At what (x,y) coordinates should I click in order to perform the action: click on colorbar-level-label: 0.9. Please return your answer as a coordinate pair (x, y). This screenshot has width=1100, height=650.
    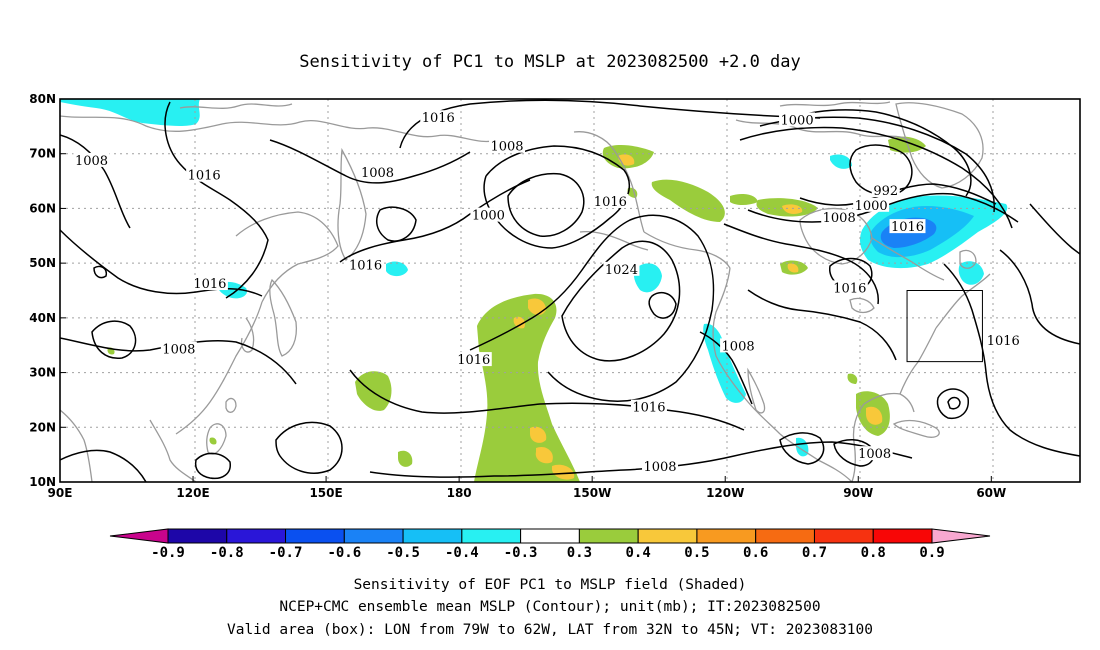
    Looking at the image, I should click on (931, 553).